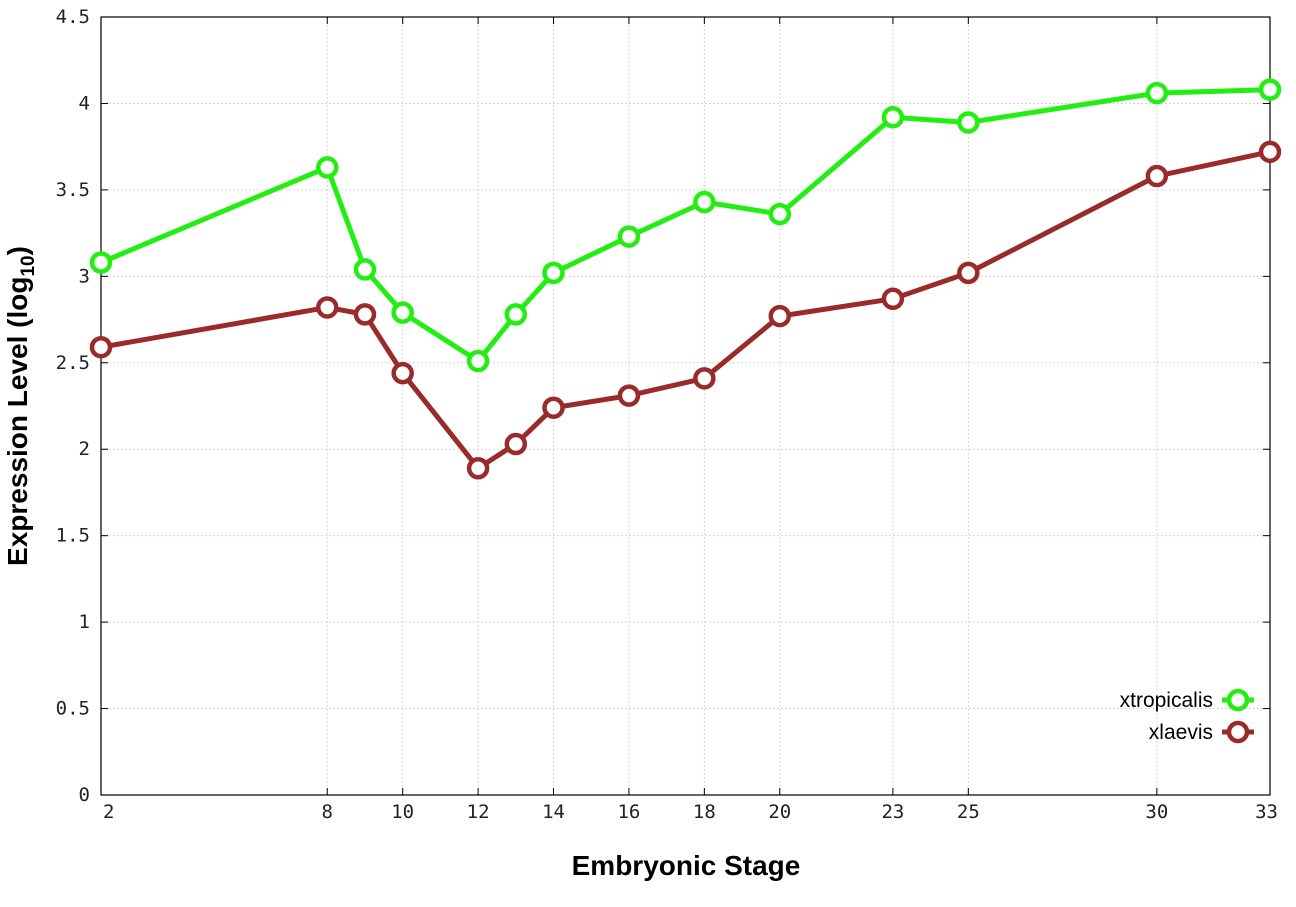 The width and height of the screenshot is (1296, 907). Describe the element at coordinates (73, 190) in the screenshot. I see `y-tick-label: 3.5` at that location.